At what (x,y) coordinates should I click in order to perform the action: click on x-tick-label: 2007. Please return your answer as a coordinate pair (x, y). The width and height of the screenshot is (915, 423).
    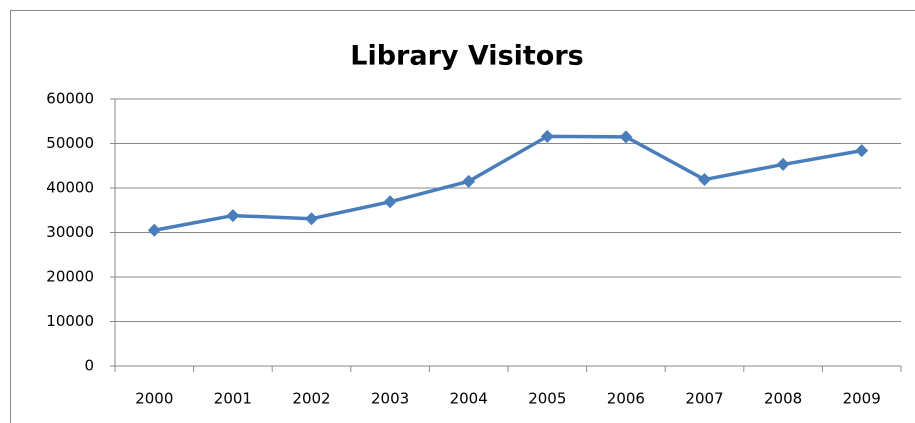
    Looking at the image, I should click on (704, 399).